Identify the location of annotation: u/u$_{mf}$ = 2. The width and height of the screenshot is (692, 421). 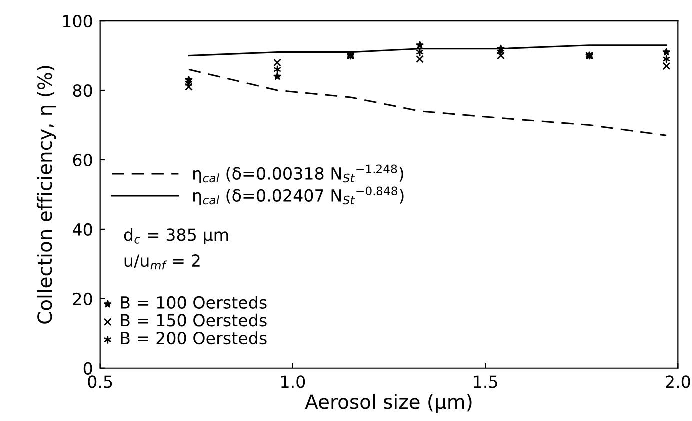
(162, 262).